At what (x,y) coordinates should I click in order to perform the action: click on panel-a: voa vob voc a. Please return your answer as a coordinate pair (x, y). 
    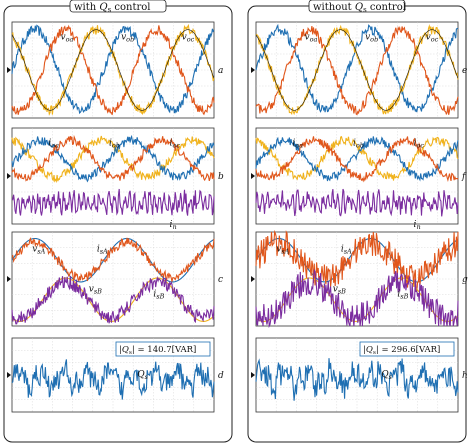
    Looking at the image, I should click on (115, 70).